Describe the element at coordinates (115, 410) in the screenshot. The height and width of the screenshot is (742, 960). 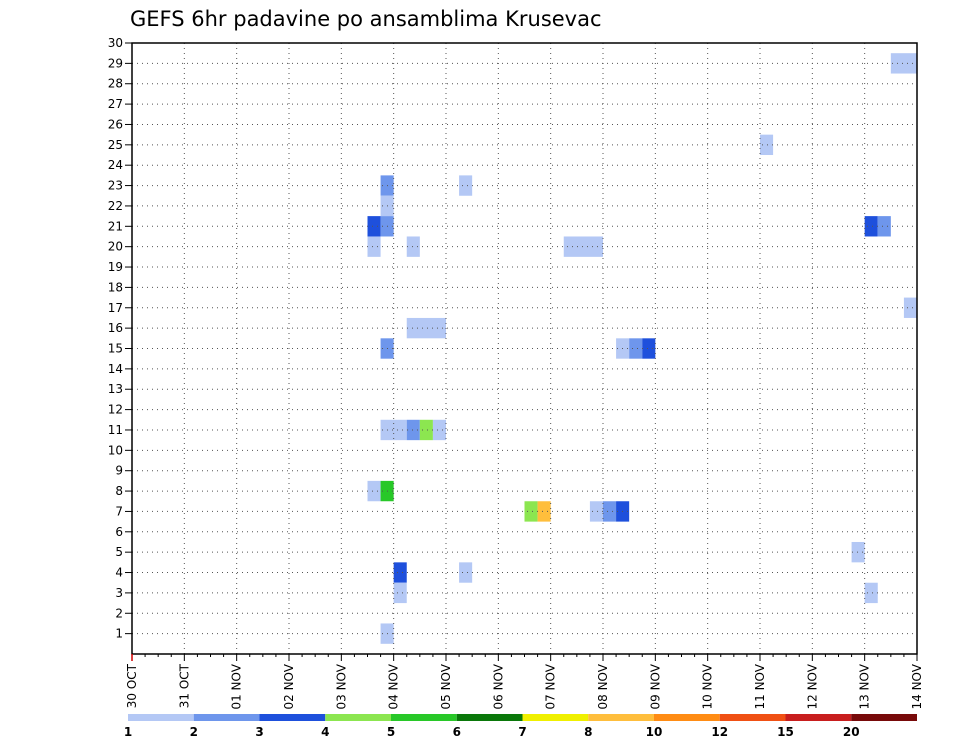
I see `y-tick-label: 12` at that location.